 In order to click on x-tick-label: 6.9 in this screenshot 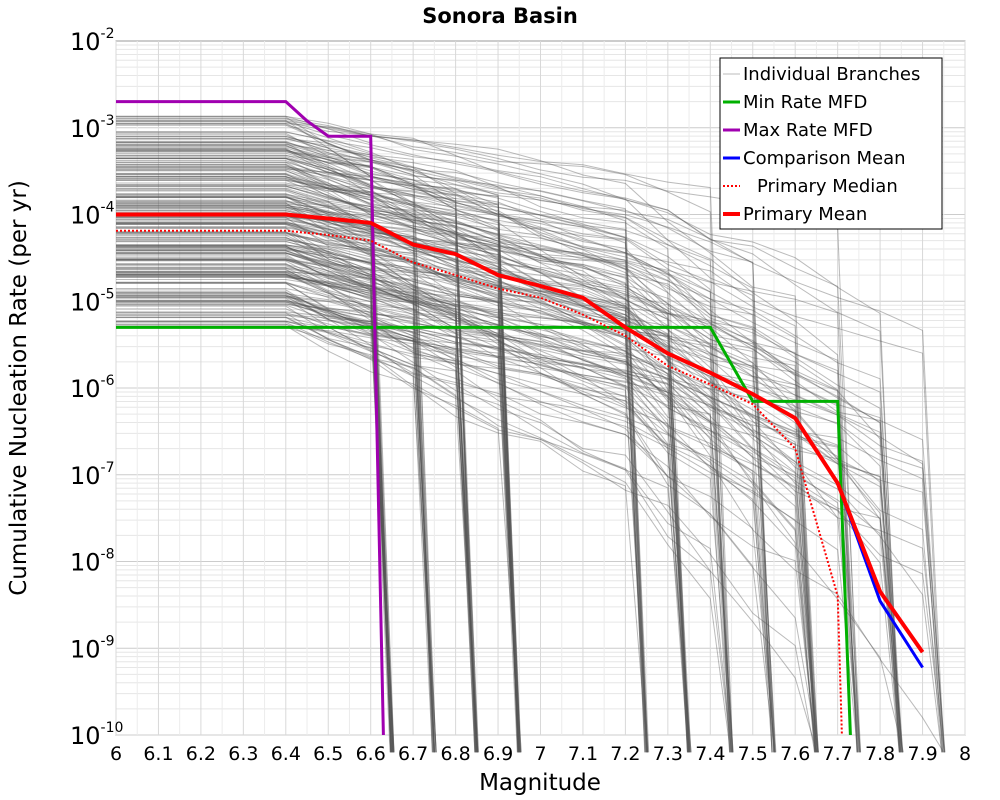, I will do `click(498, 754)`.